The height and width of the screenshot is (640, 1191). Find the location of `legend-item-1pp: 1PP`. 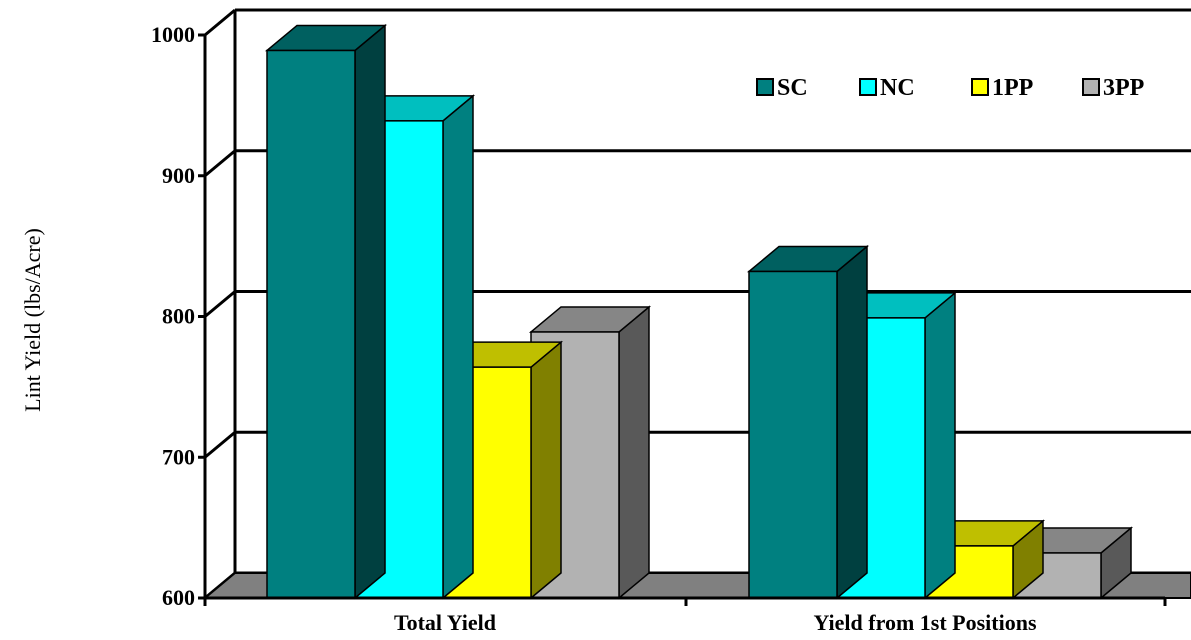

legend-item-1pp: 1PP is located at coordinates (1002, 88).